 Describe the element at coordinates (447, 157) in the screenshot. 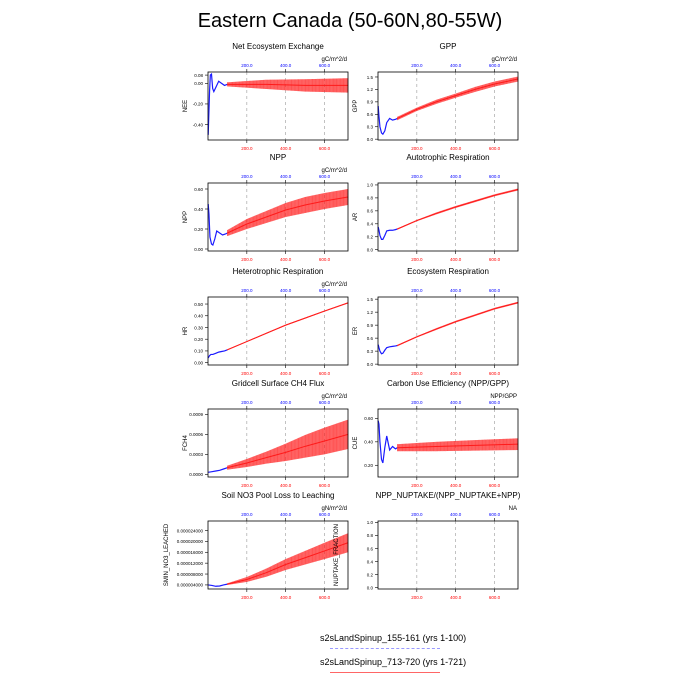

I see `panel-title: Autotrophic Respiration` at that location.